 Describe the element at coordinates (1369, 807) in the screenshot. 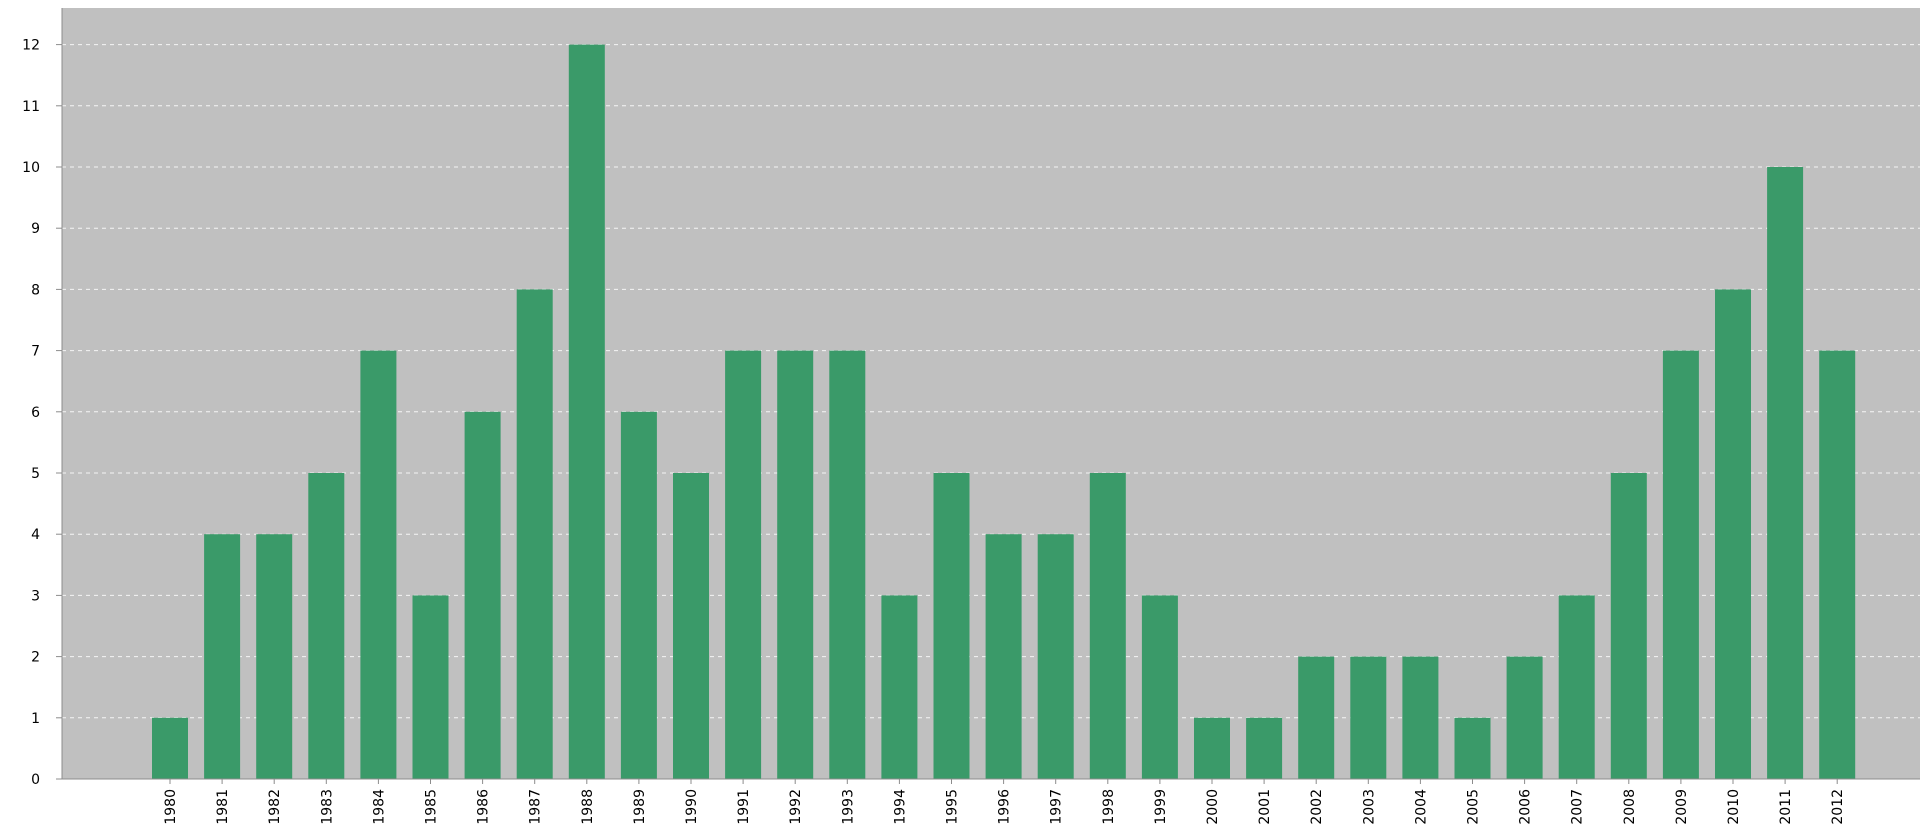

I see `x-tick-label-2003: 2003` at that location.